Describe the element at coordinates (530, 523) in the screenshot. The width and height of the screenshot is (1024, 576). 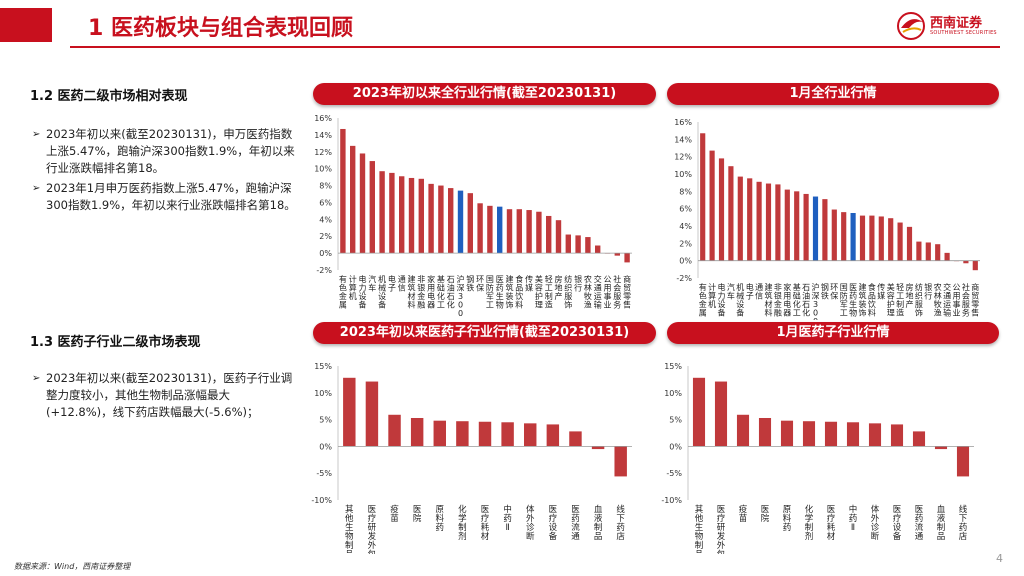
I see `x-tick-label: 体外诊断` at that location.